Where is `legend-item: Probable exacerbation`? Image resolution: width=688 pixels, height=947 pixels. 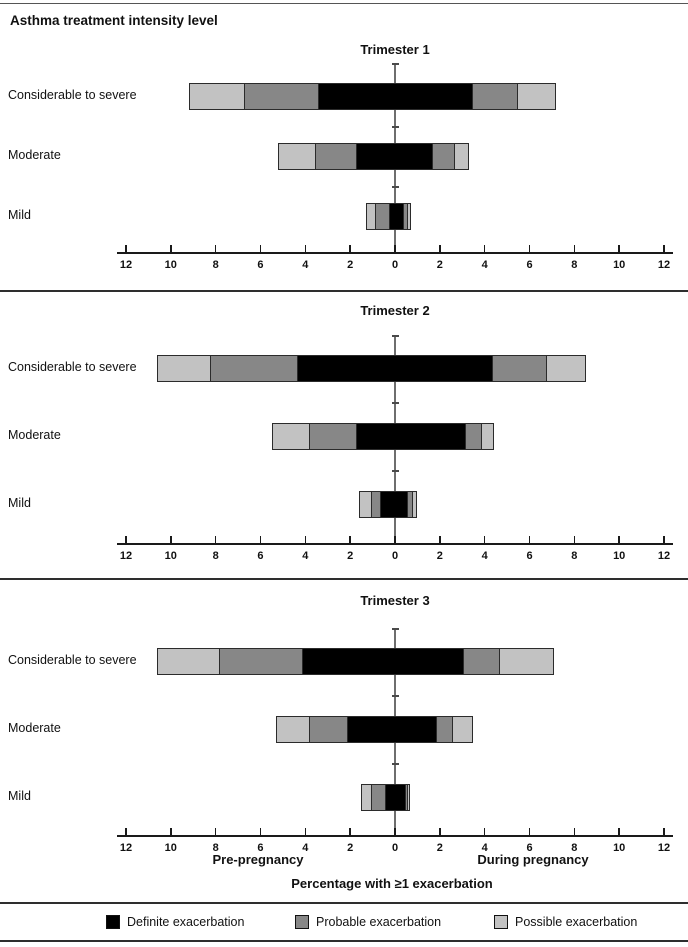 legend-item: Probable exacerbation is located at coordinates (368, 922).